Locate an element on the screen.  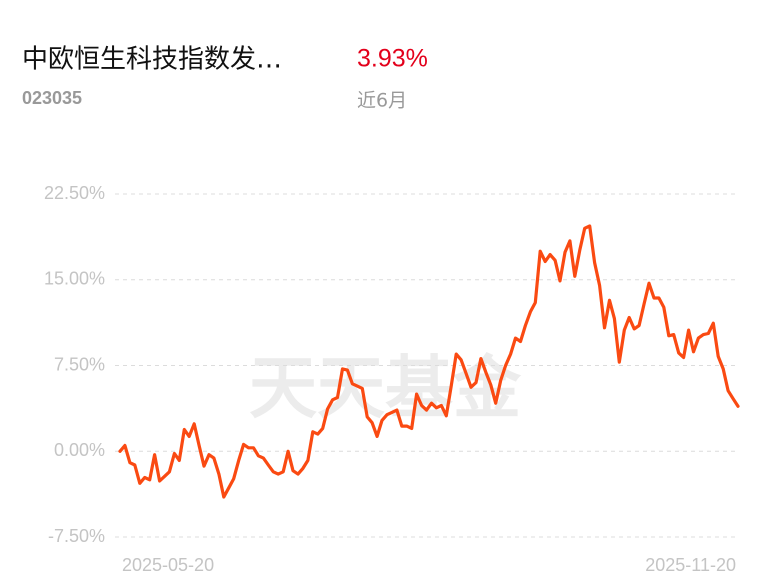
x-tick-label: 2025-11-20 is located at coordinates (690, 565).